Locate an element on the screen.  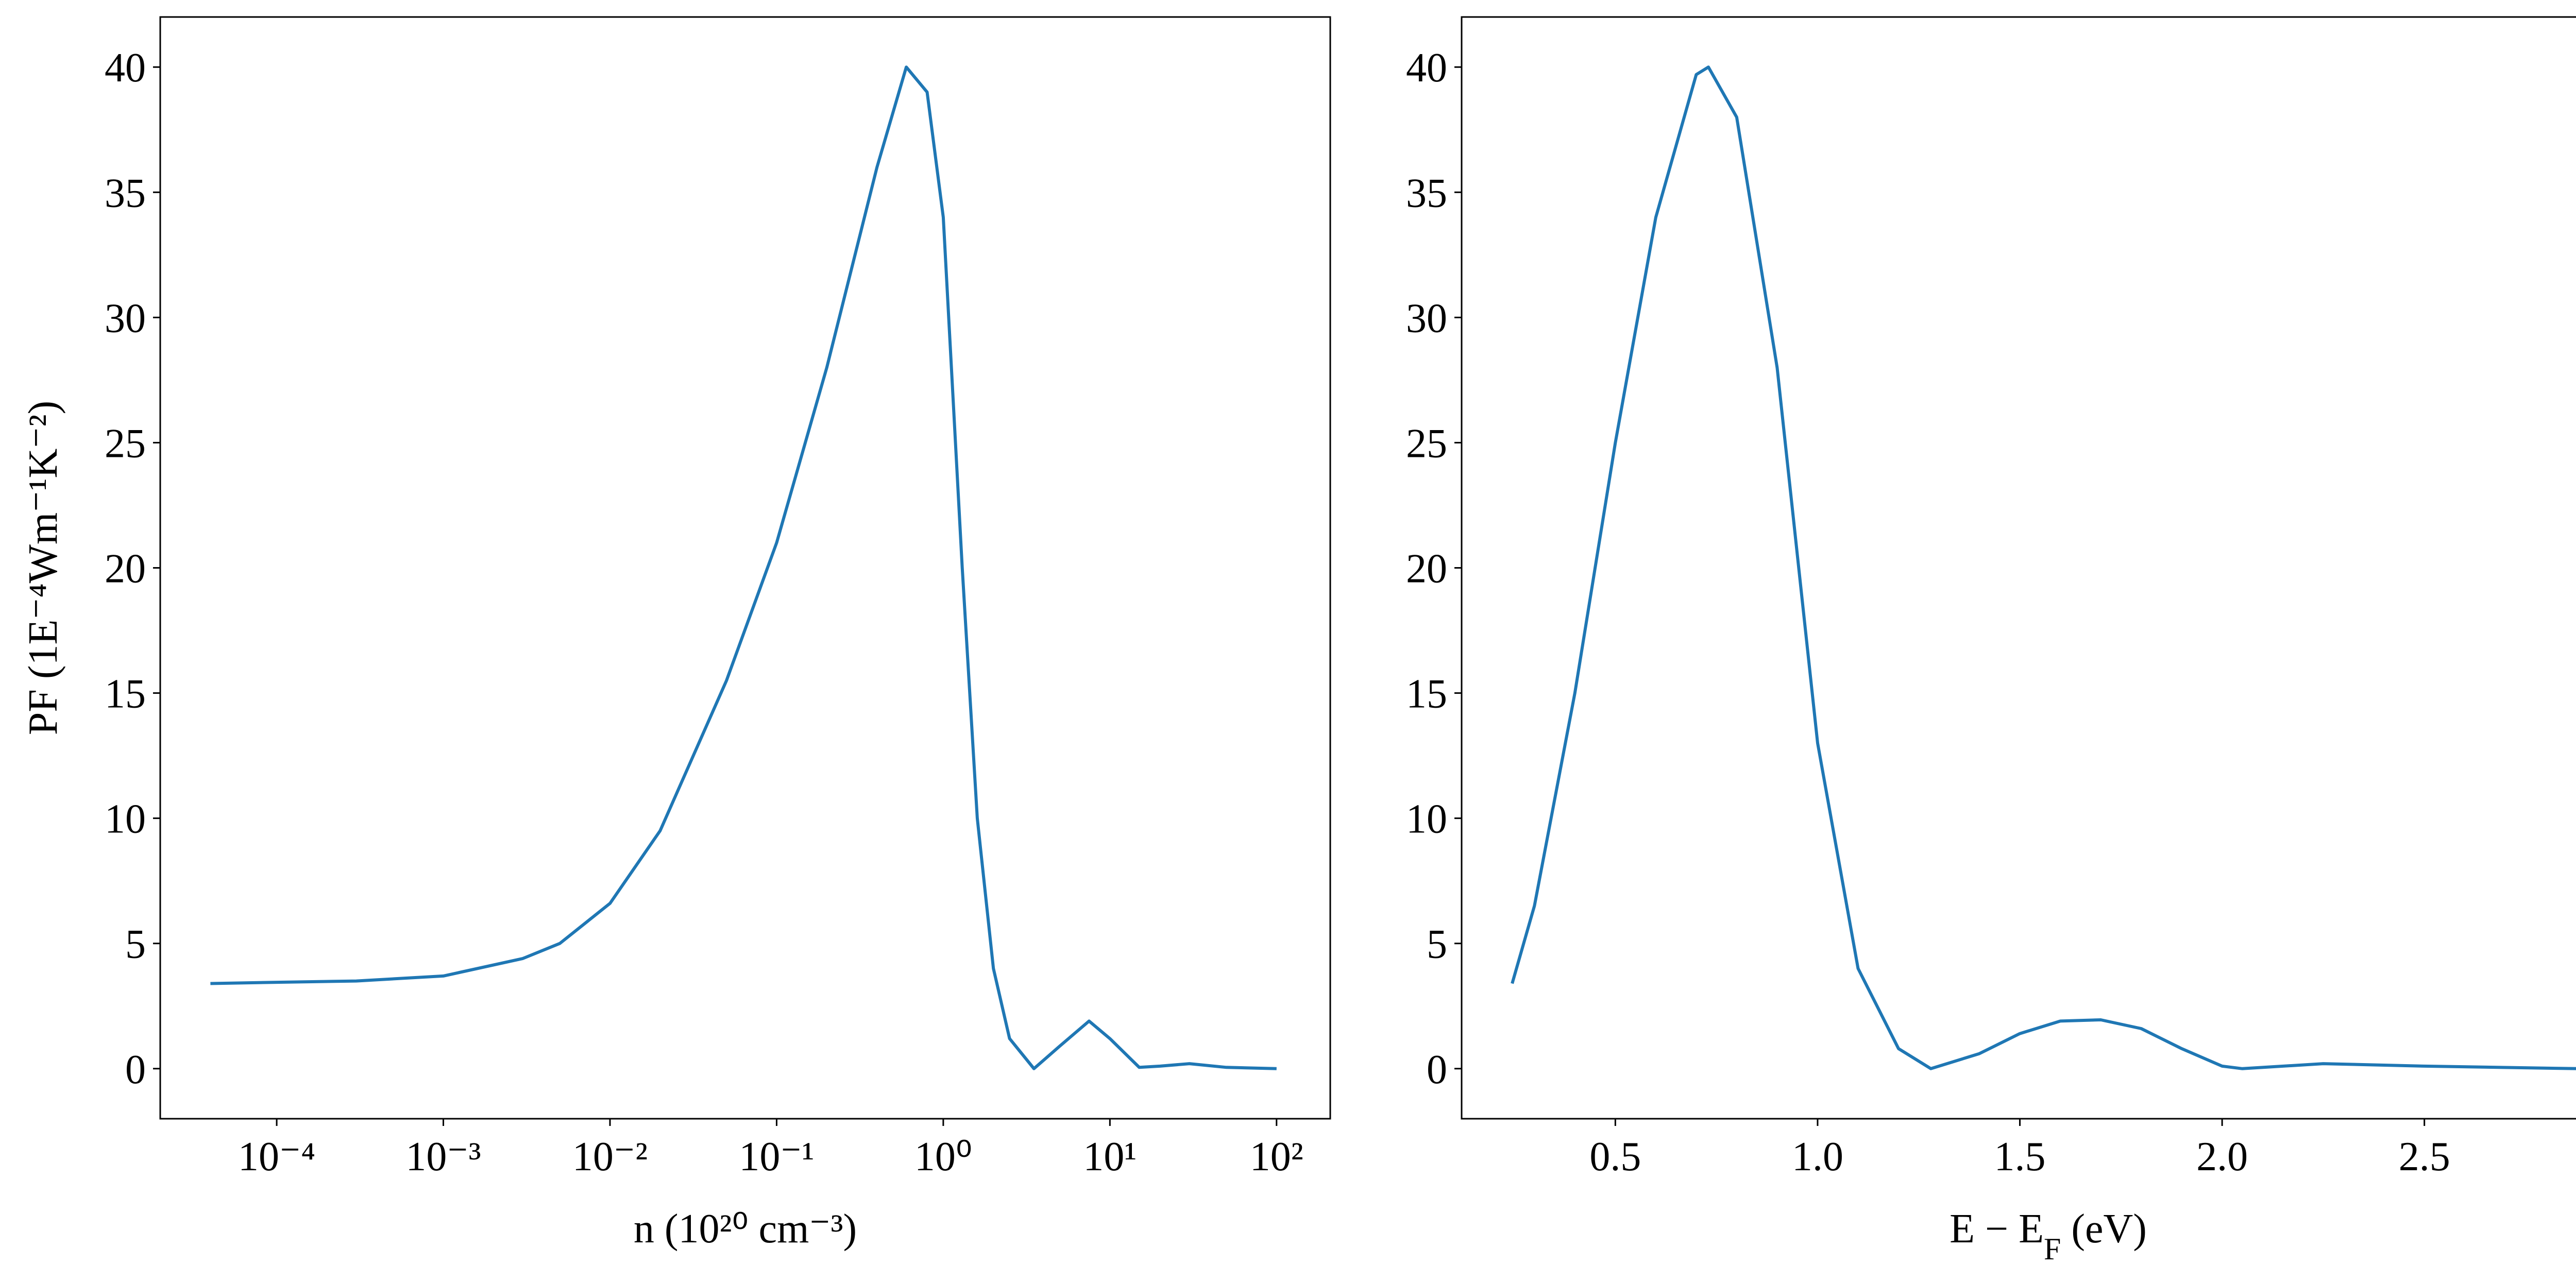
x-axis-label-part: (eV) is located at coordinates (2104, 1229).